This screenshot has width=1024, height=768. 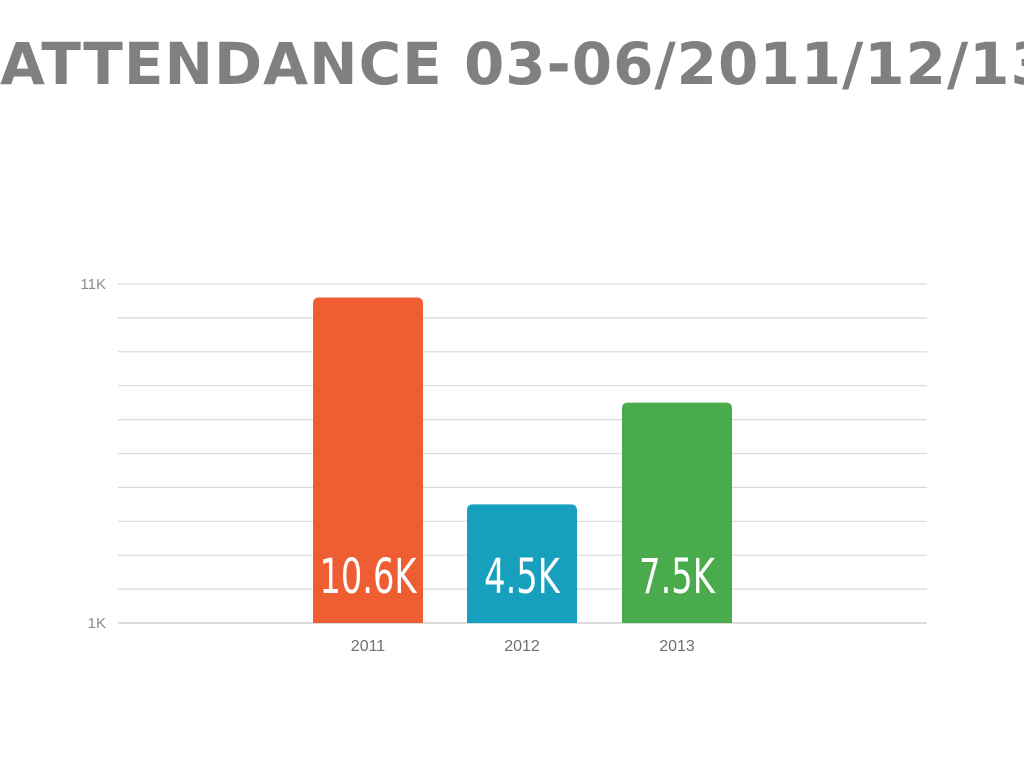 I want to click on x-category-label: 2013, so click(x=677, y=646).